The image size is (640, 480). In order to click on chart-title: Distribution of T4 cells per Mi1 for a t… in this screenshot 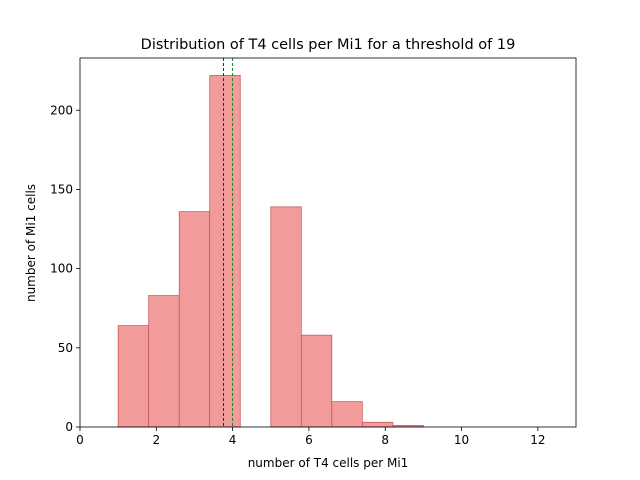, I will do `click(328, 45)`.